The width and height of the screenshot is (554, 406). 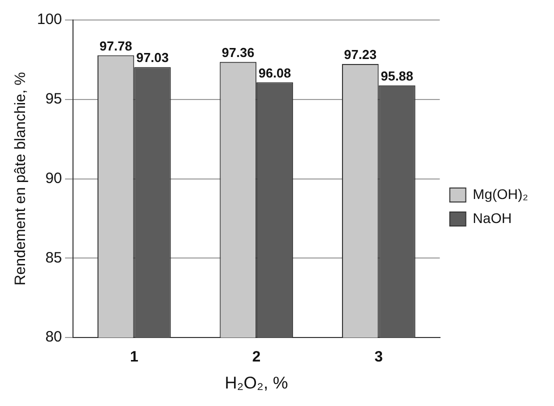 I want to click on legend-label: Mg(OH)₂, so click(x=500, y=194).